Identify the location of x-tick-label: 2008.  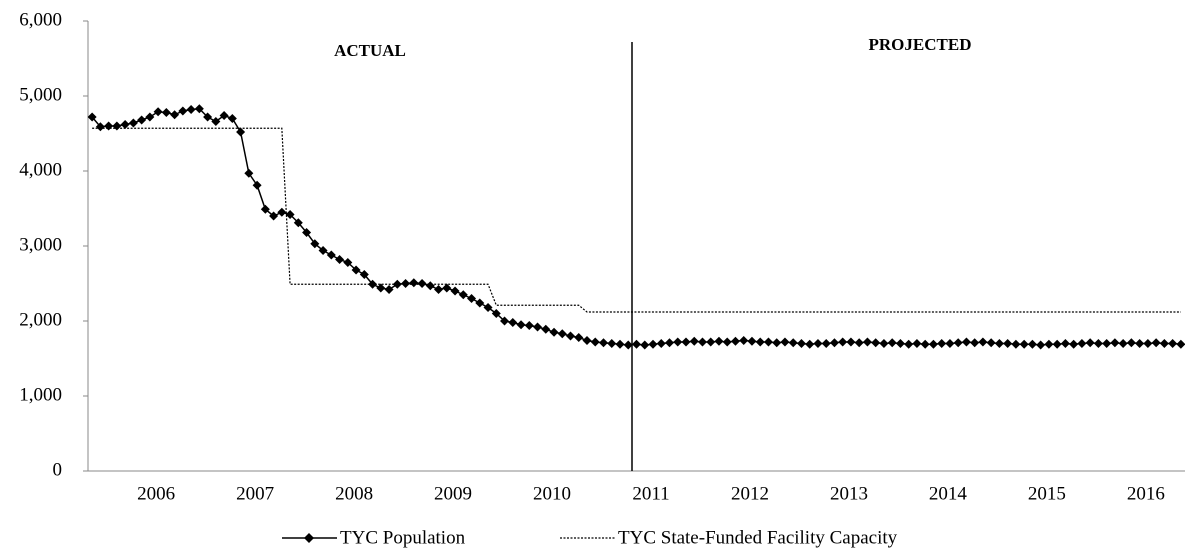
(354, 493).